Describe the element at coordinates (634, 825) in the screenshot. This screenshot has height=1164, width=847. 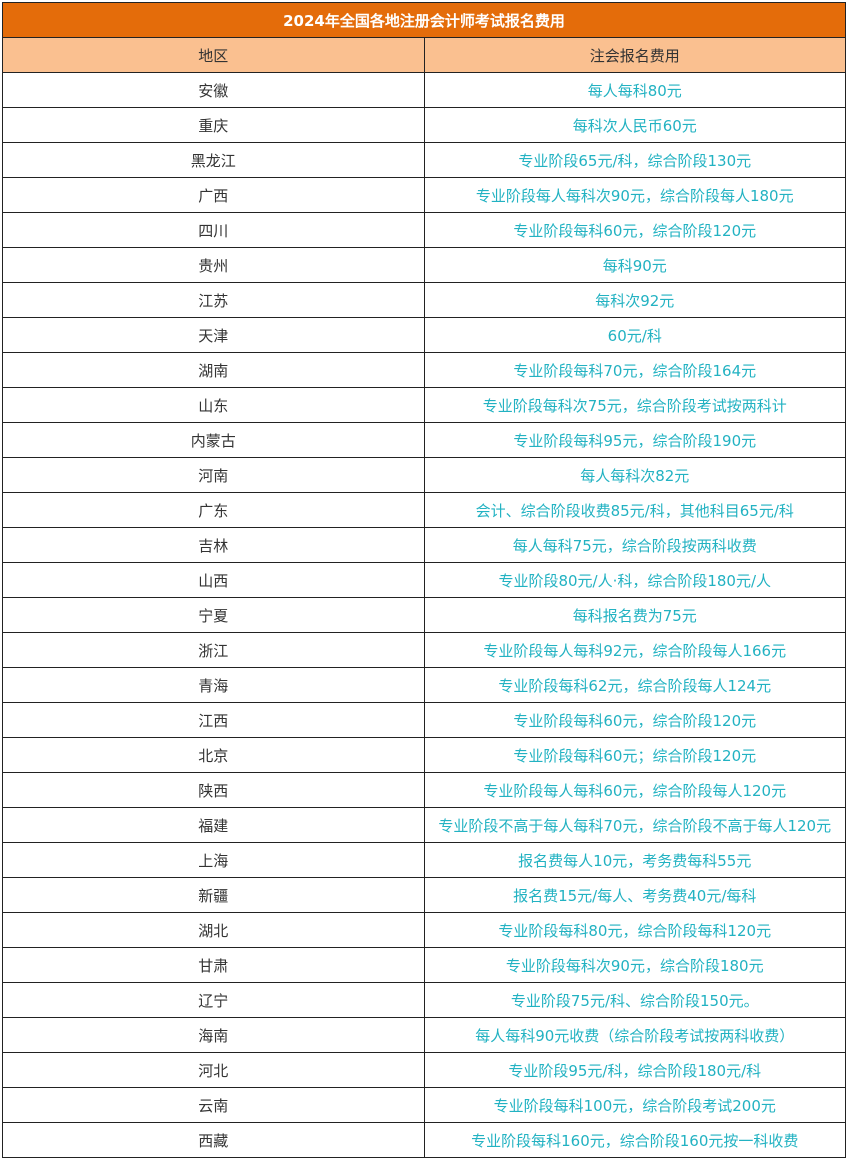
I see `fee-cell: 专业阶段不高于每人每科70元，综合阶段不高于每人120元` at that location.